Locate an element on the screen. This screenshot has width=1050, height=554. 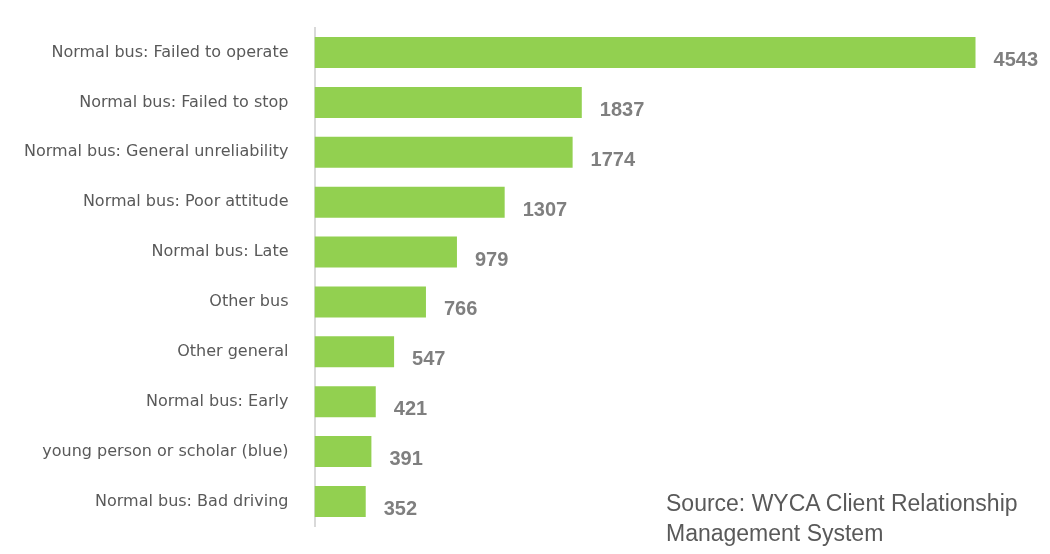
data-label: 766 is located at coordinates (460, 308).